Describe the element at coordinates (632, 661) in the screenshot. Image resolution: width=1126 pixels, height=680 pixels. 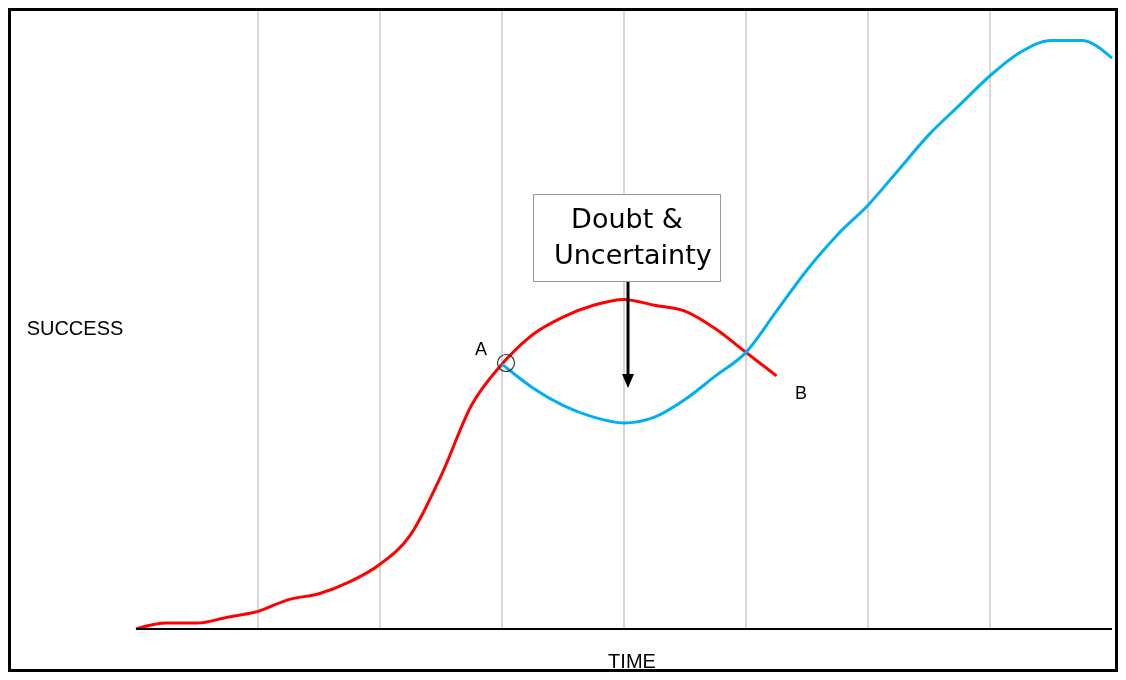
I see `x-axis-title: TIME` at that location.